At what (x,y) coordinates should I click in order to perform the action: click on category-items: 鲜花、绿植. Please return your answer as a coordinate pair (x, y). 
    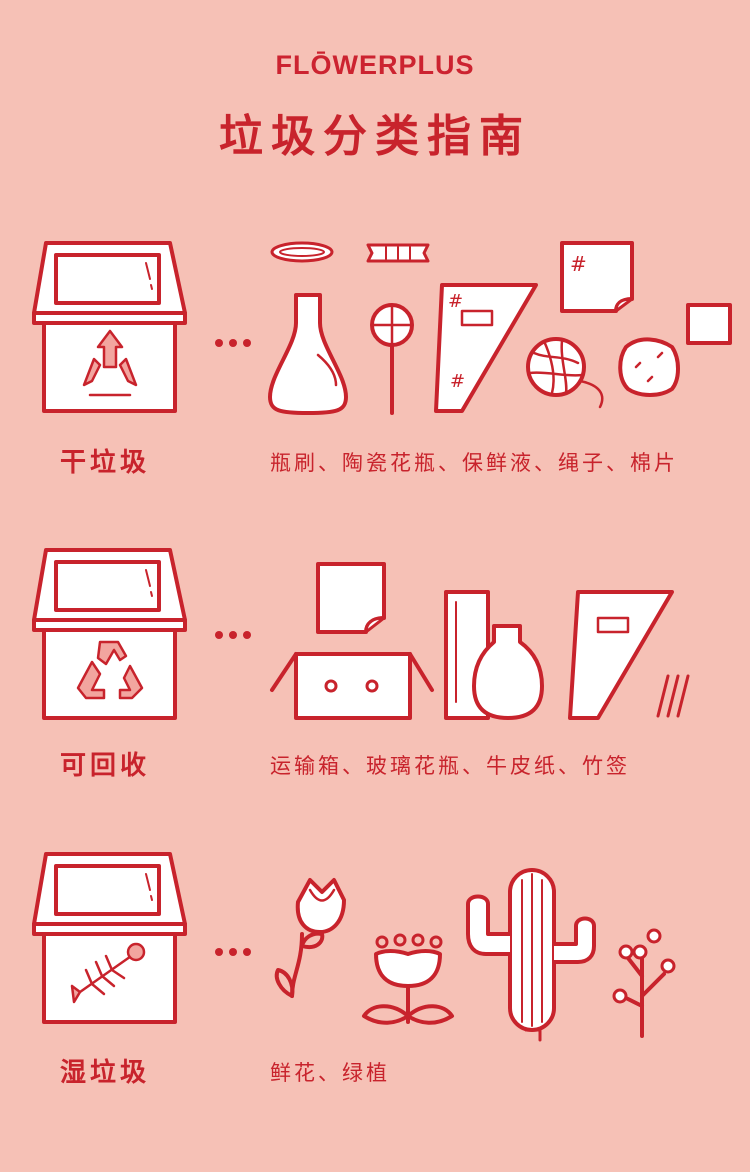
    Looking at the image, I should click on (330, 1073).